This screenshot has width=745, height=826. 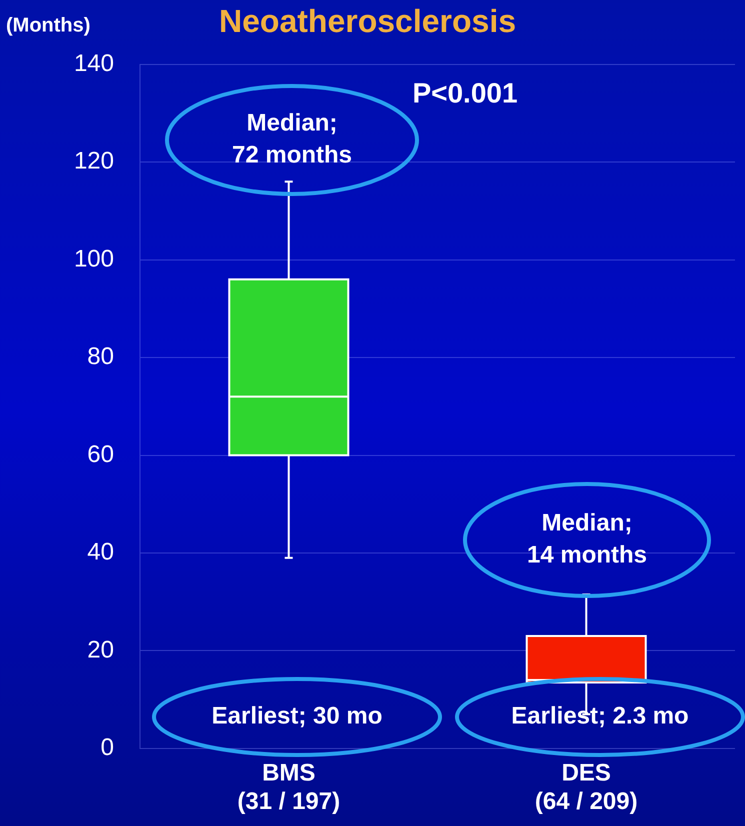 I want to click on y-tick-label: 20, so click(x=100, y=650).